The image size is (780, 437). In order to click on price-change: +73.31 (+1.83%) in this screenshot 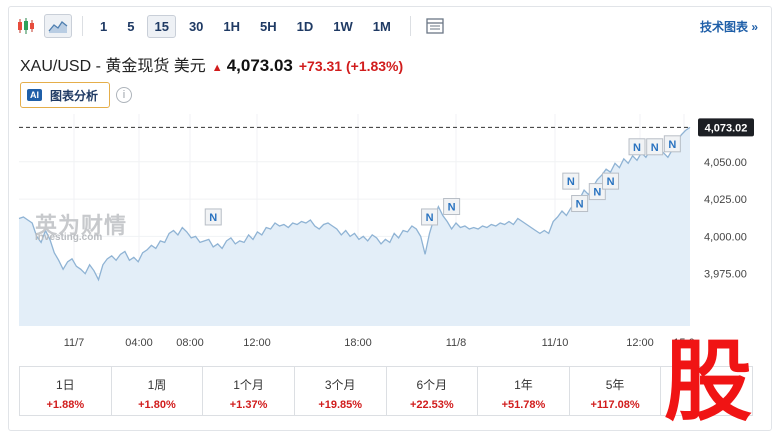, I will do `click(351, 66)`.